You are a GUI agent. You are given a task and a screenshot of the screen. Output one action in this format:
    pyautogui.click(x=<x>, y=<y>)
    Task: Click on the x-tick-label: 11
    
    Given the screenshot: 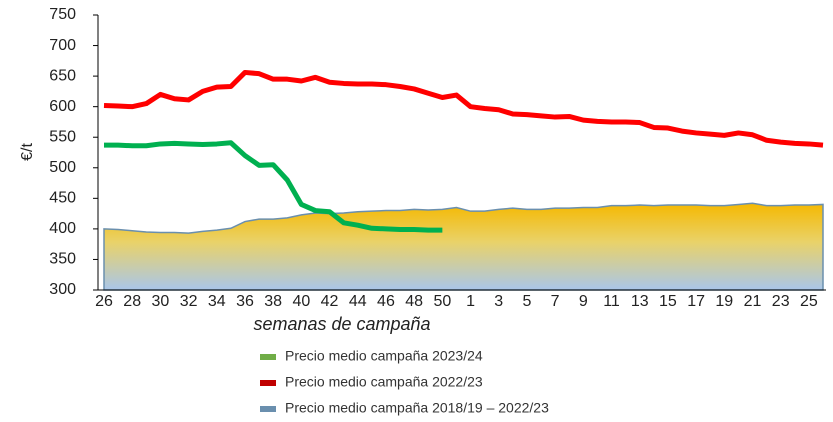 What is the action you would take?
    pyautogui.click(x=611, y=301)
    